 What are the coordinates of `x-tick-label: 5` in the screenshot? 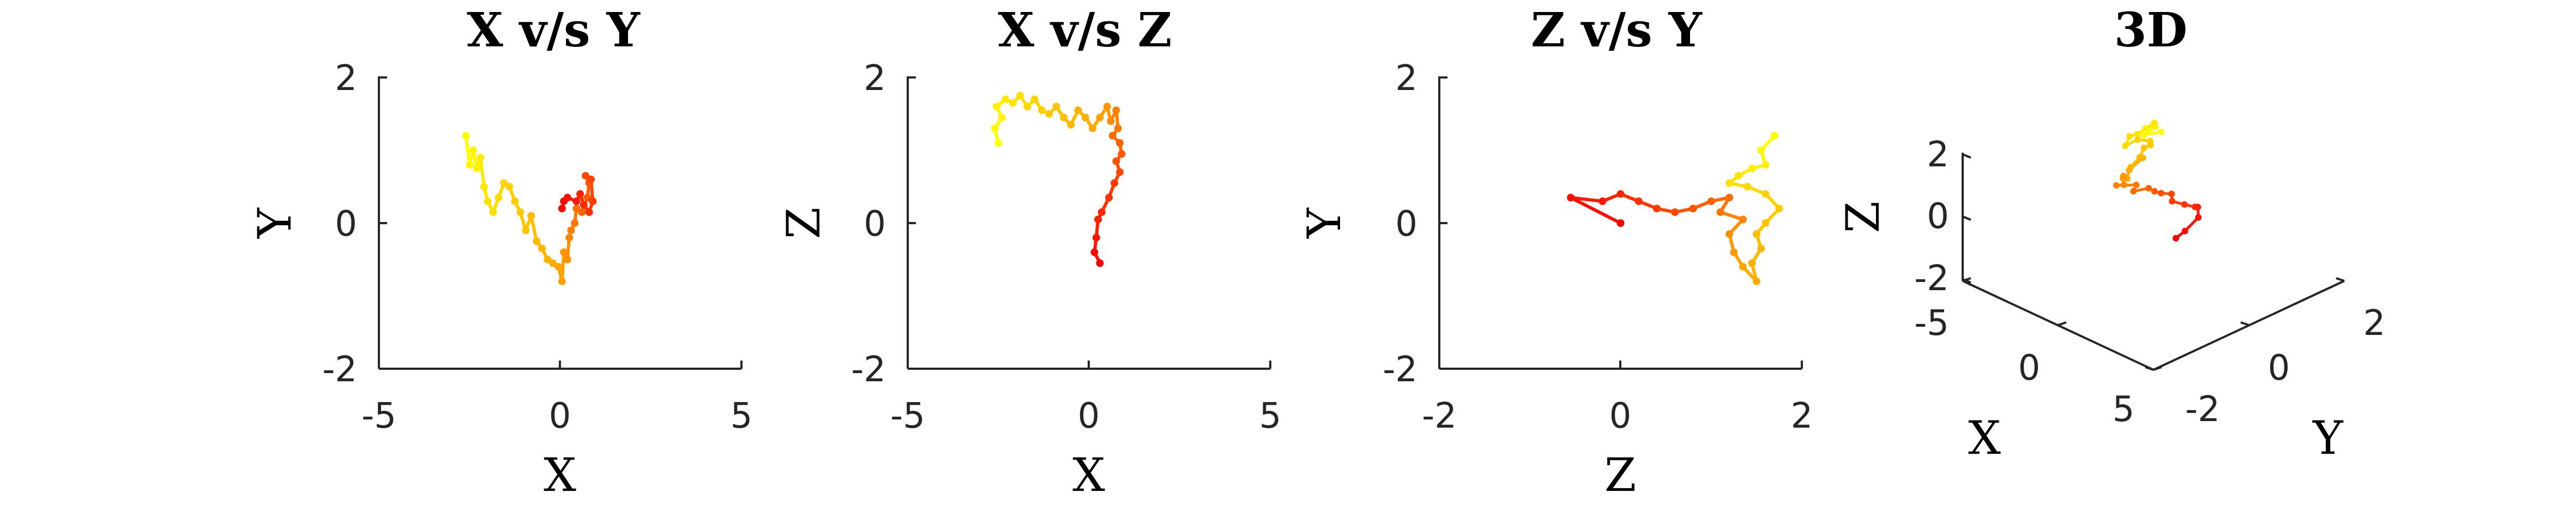 It's located at (1271, 416).